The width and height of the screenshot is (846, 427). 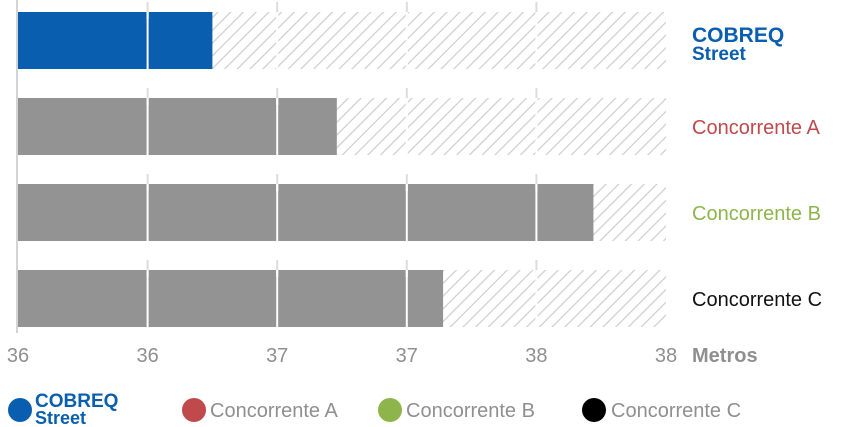 What do you see at coordinates (738, 35) in the screenshot?
I see `category-label: COBREQ` at bounding box center [738, 35].